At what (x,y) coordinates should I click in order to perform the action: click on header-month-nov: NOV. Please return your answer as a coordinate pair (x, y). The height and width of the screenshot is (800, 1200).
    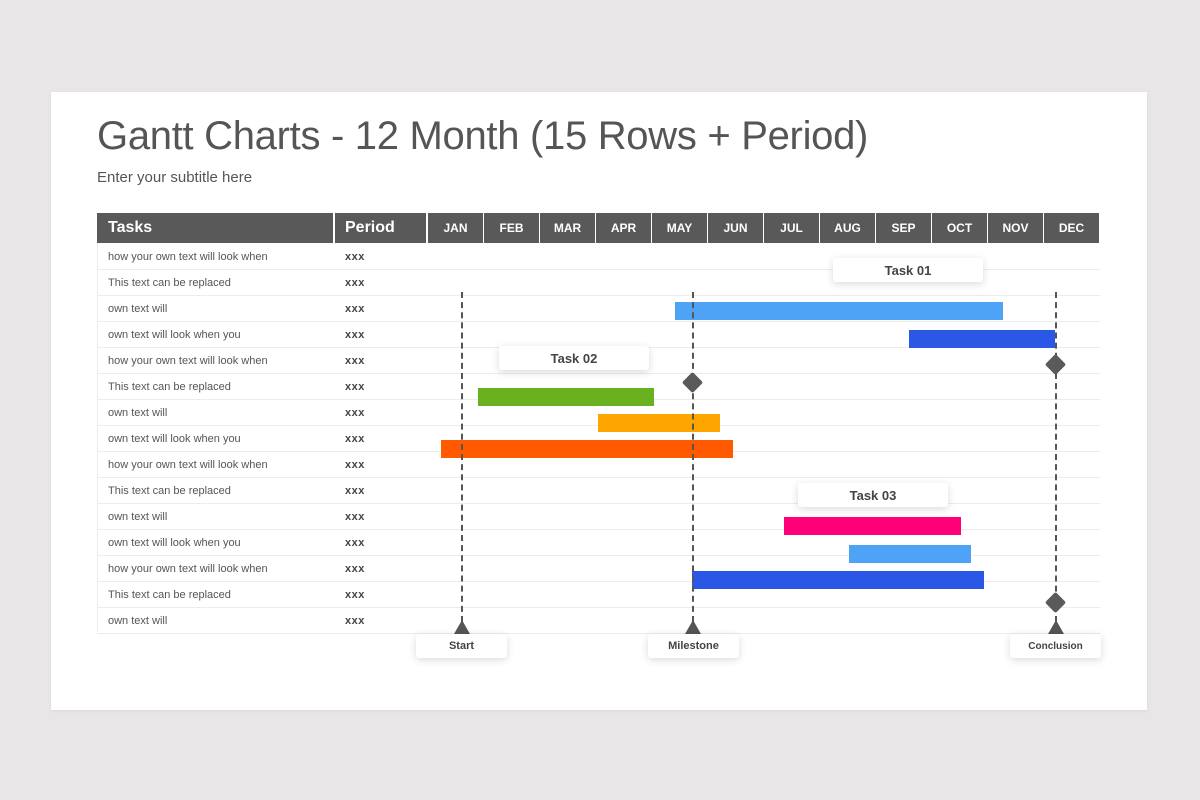
    Looking at the image, I should click on (1015, 228).